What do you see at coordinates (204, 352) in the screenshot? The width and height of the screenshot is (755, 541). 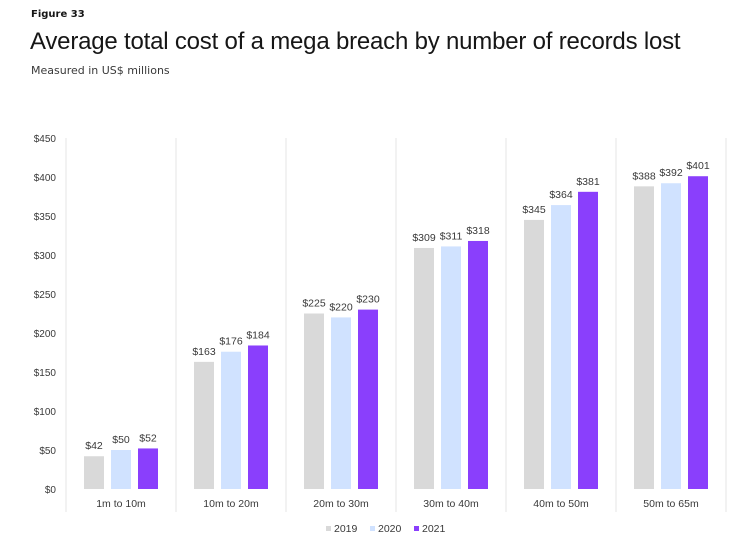 I see `value-label: $163` at bounding box center [204, 352].